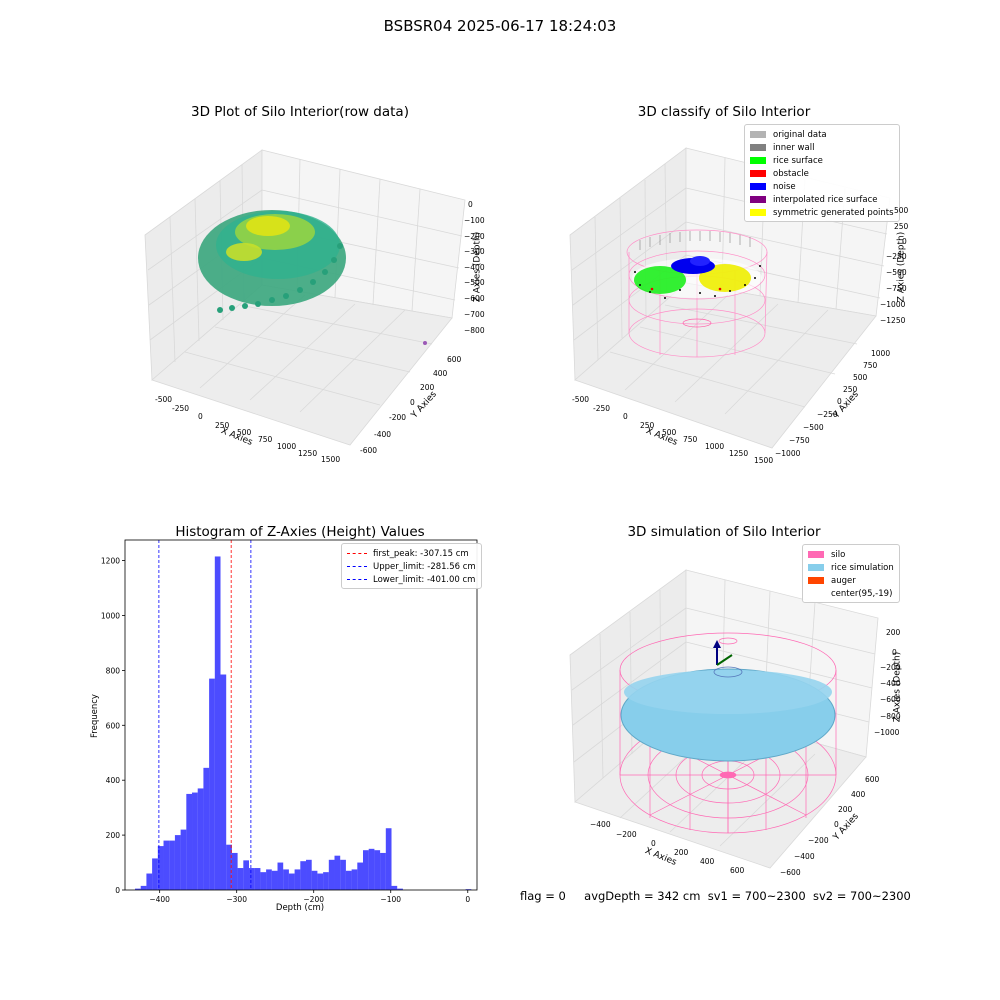  I want to click on figure-title: BSBSR04 2025-06-17 18:24:03, so click(500, 26).